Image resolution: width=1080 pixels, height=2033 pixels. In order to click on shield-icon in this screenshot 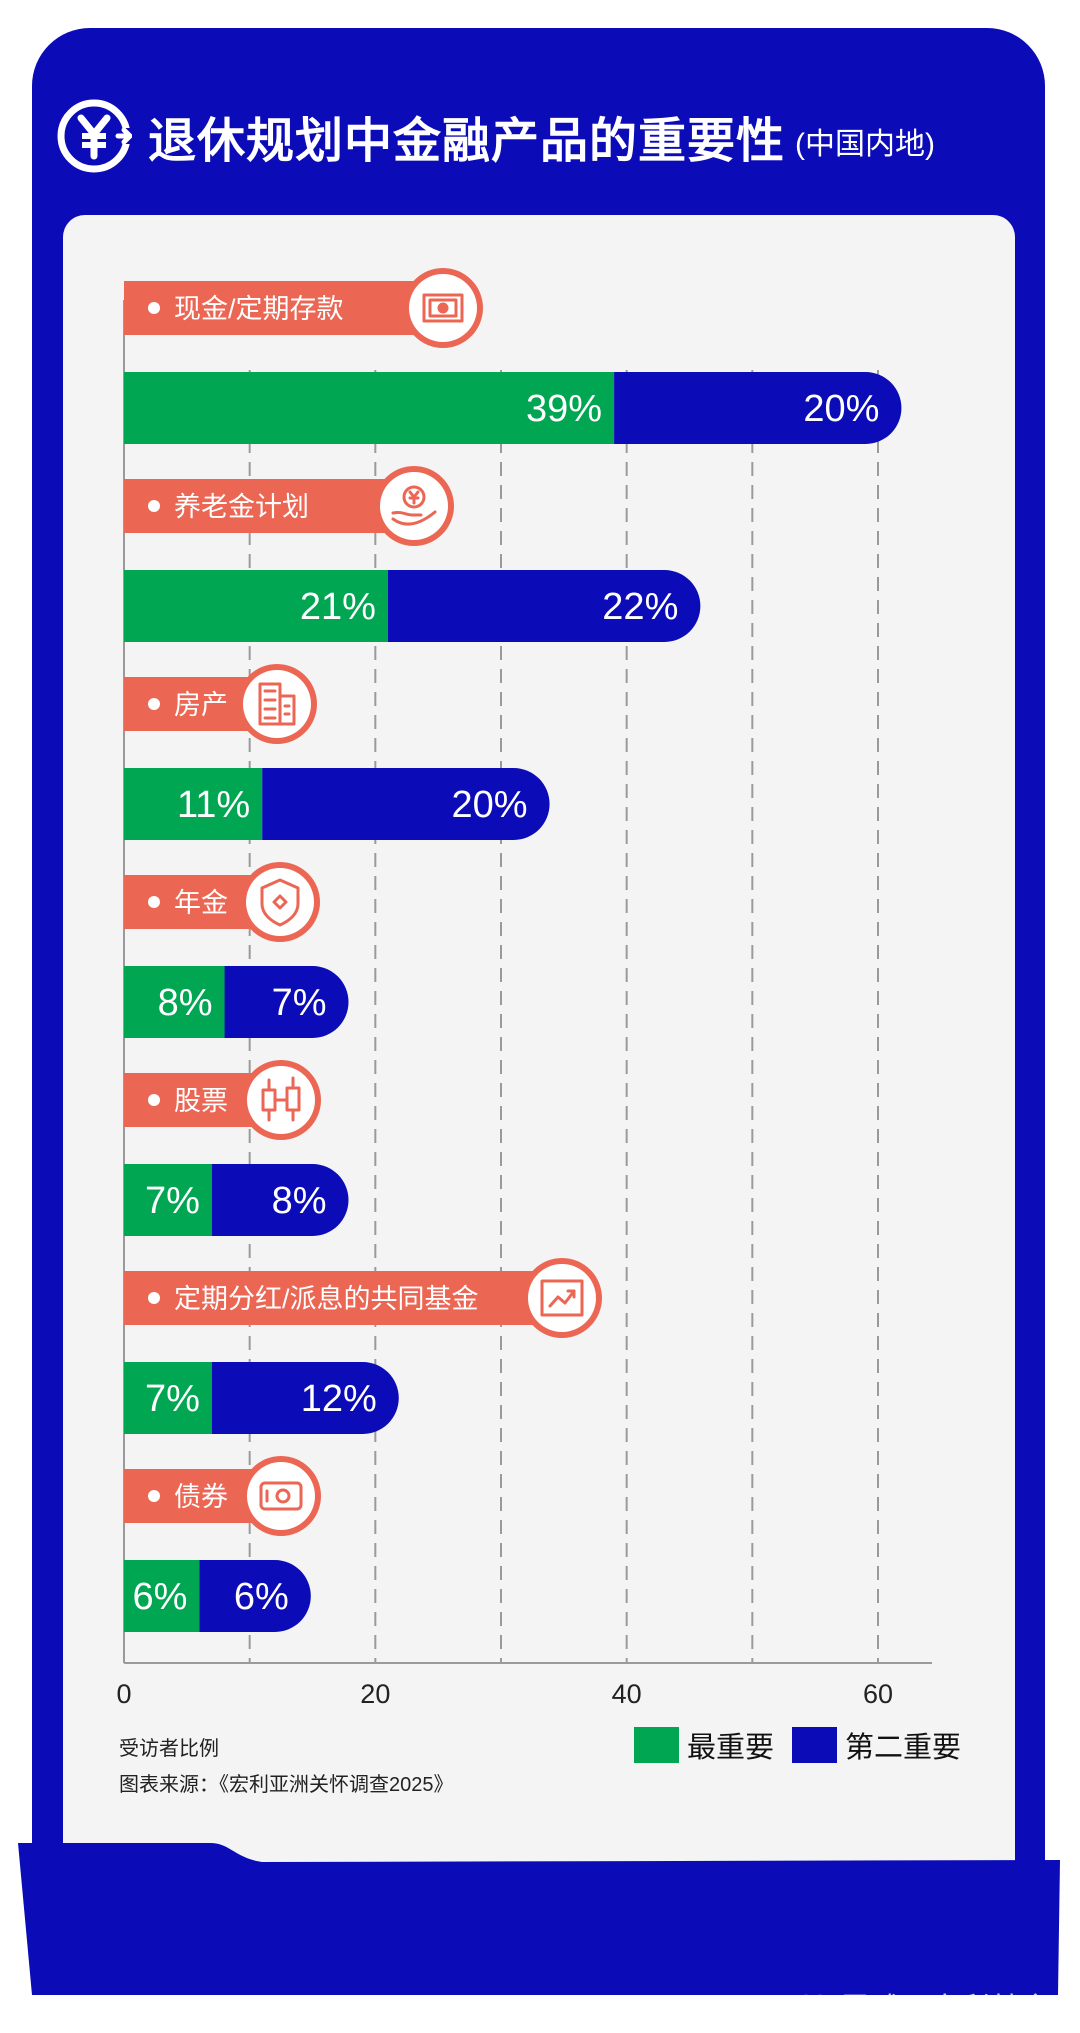, I will do `click(280, 902)`.